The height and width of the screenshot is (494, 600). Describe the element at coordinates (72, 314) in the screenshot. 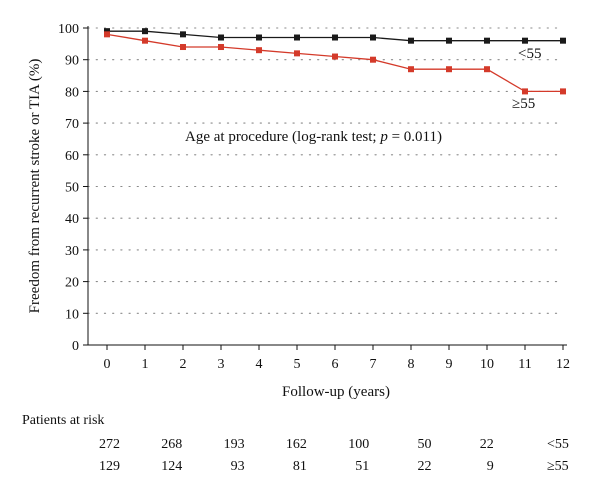

I see `y-tick-label-1: 10` at that location.